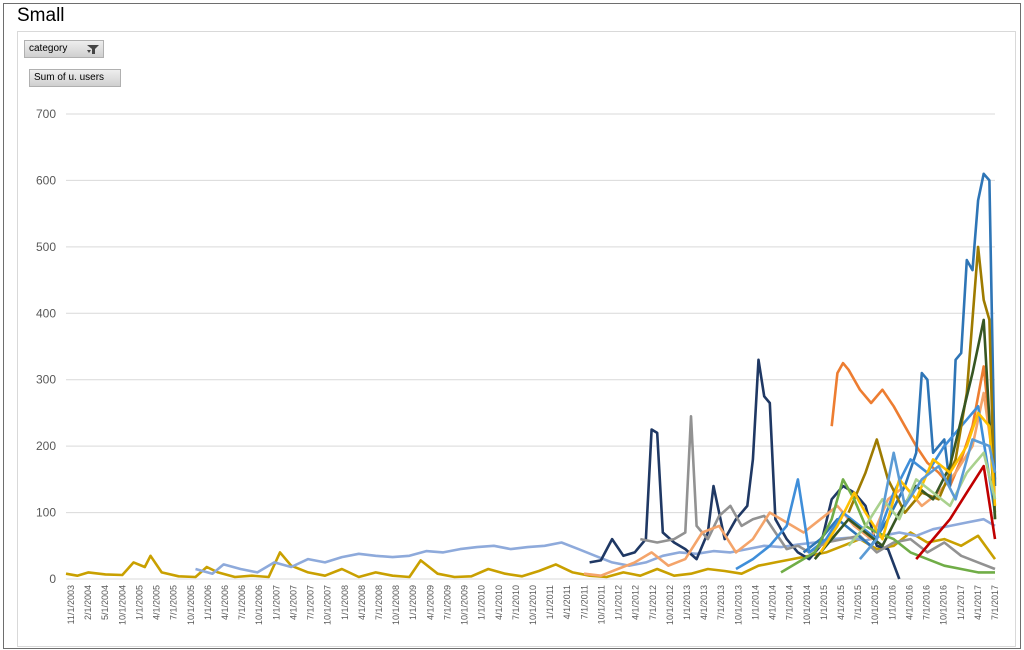 This screenshot has width=1024, height=650. I want to click on x-tick-label: 10/1/2016, so click(944, 605).